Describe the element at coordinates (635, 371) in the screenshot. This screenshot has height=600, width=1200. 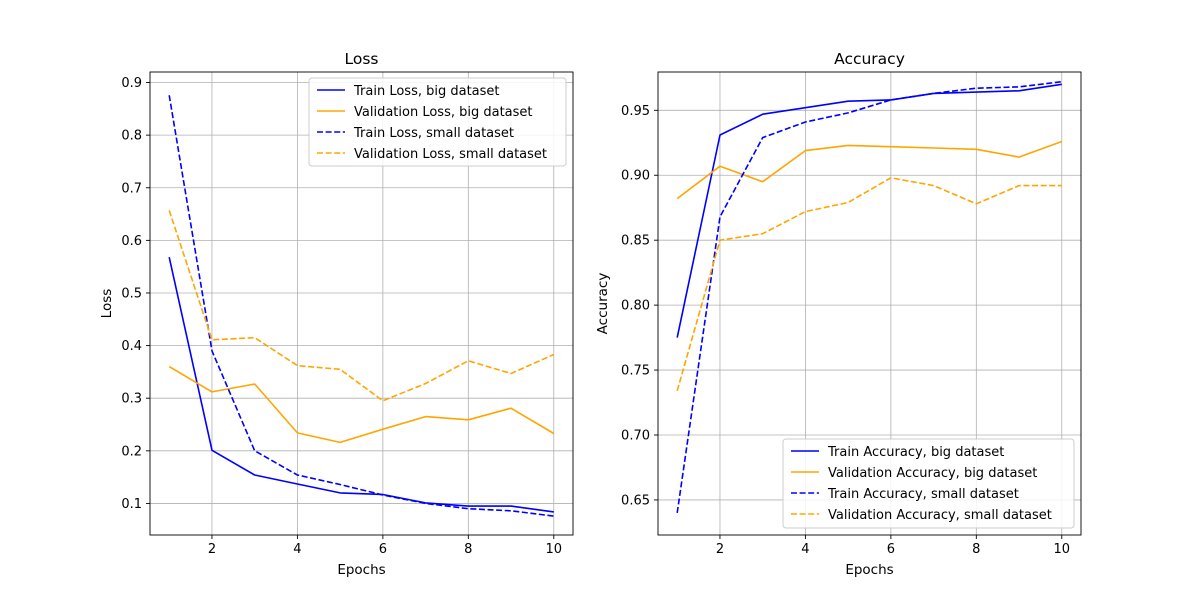
I see `y-tick-label: 0.75` at that location.